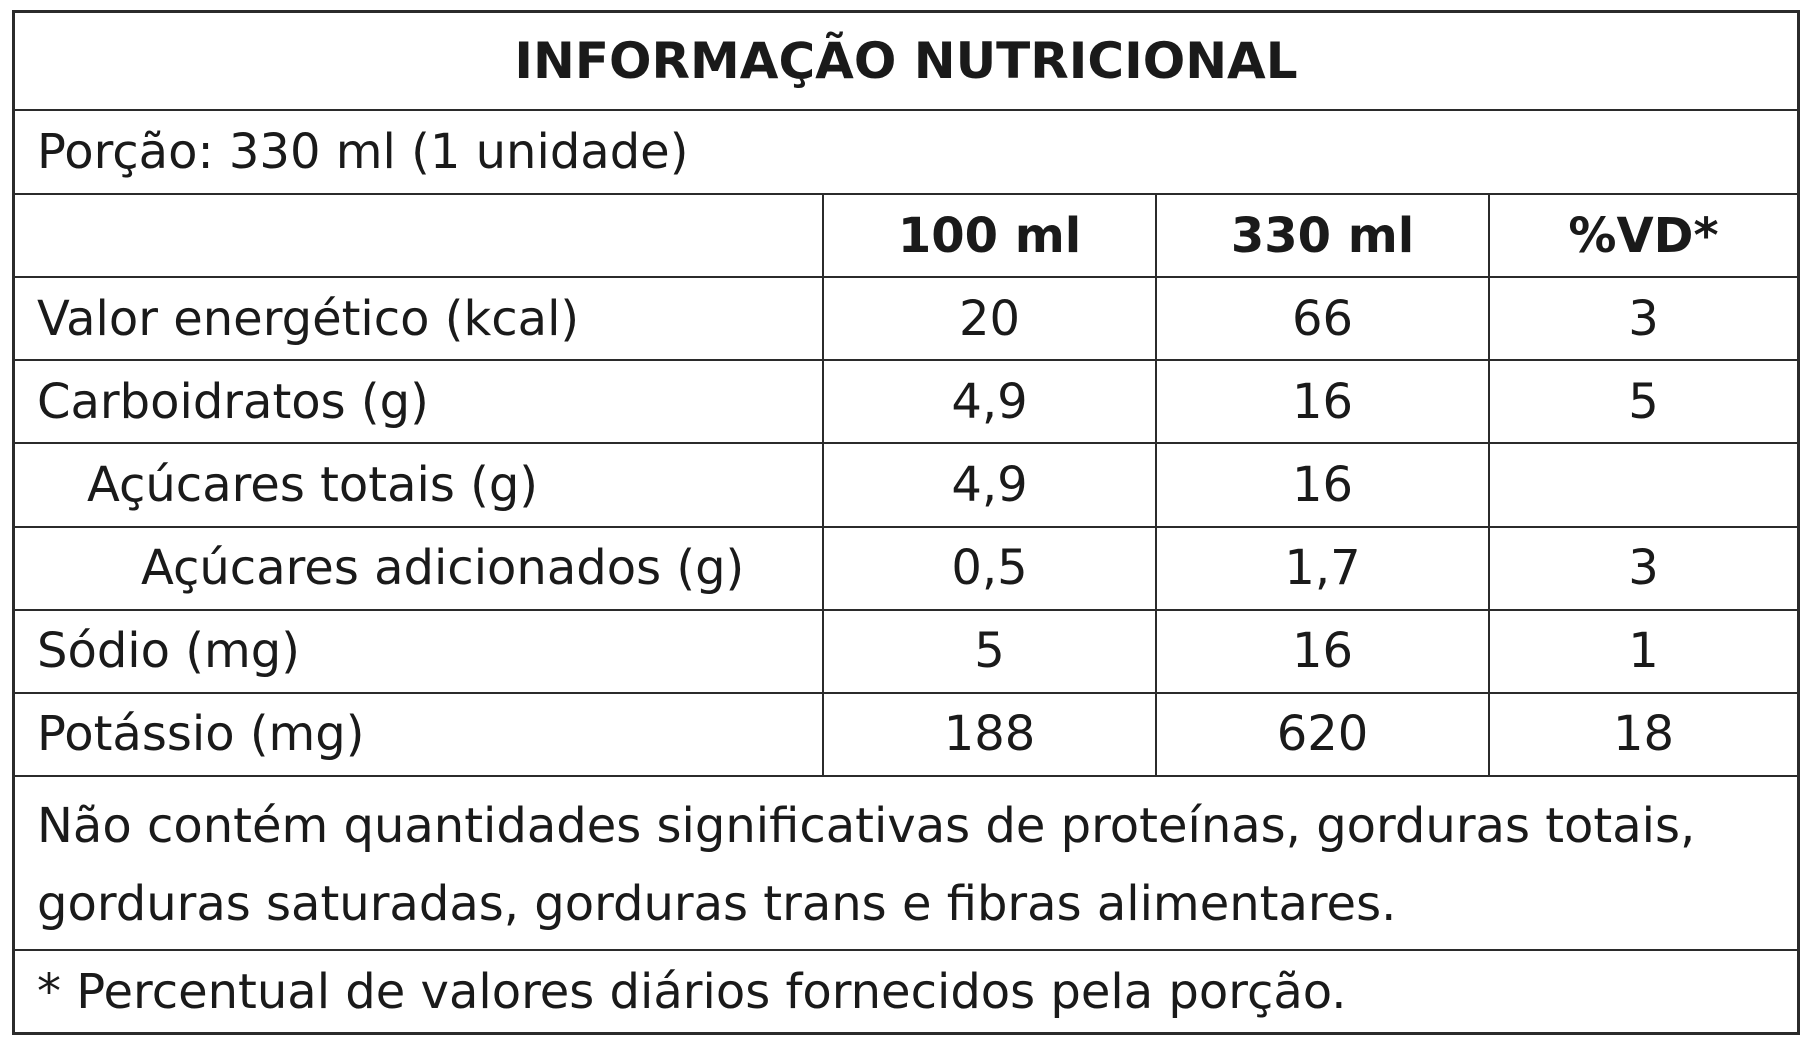 Image resolution: width=1816 pixels, height=1048 pixels. I want to click on value-daily-percent: 1, so click(1643, 651).